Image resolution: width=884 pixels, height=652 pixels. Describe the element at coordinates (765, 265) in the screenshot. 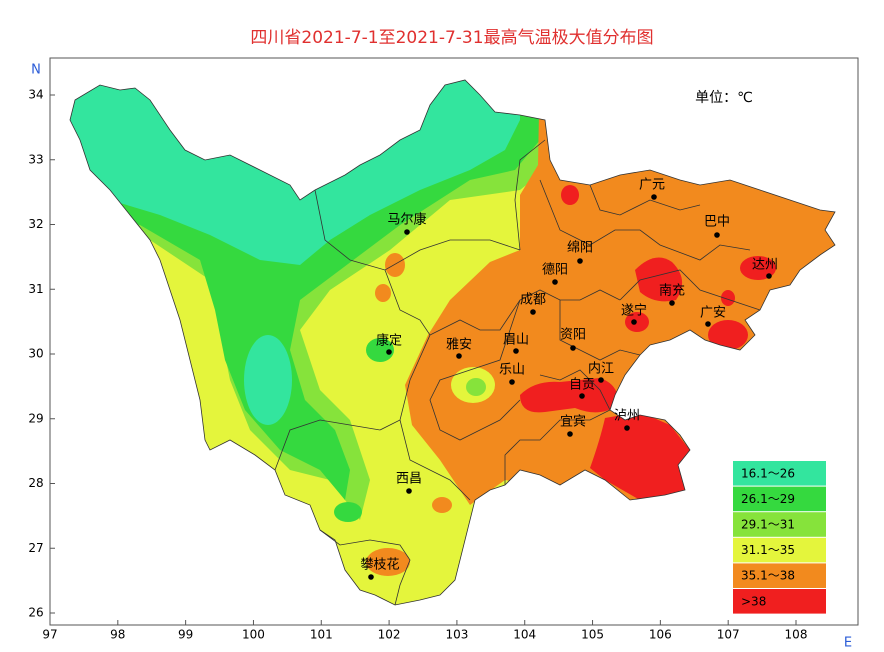

I see `city-name: 达州` at that location.